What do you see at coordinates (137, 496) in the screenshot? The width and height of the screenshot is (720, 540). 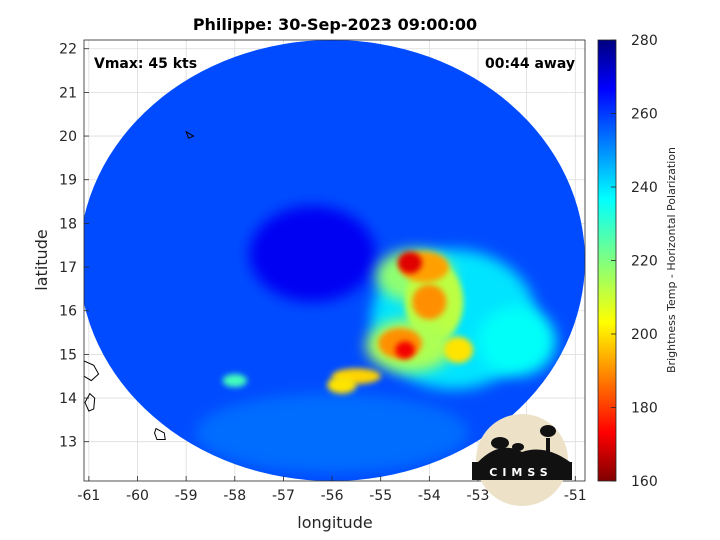 I see `x-tick-label: -60` at bounding box center [137, 496].